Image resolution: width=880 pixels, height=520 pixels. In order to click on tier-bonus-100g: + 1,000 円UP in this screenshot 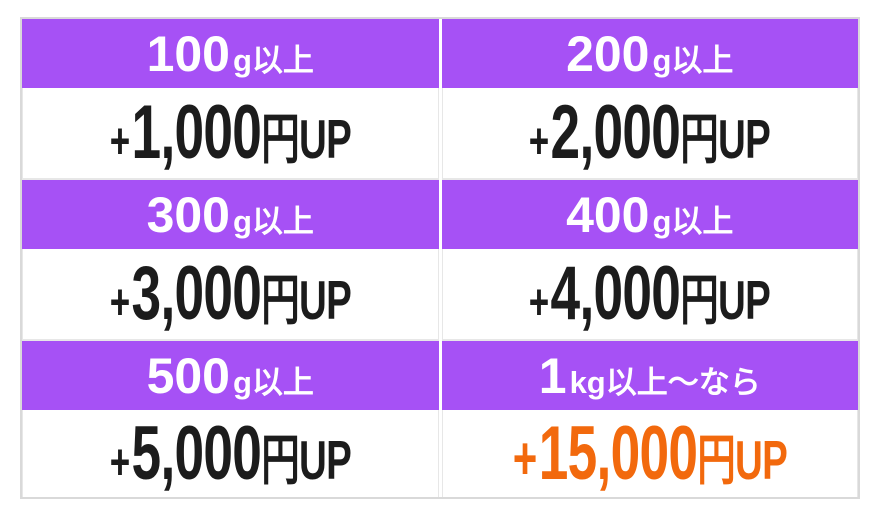, I will do `click(230, 134)`.